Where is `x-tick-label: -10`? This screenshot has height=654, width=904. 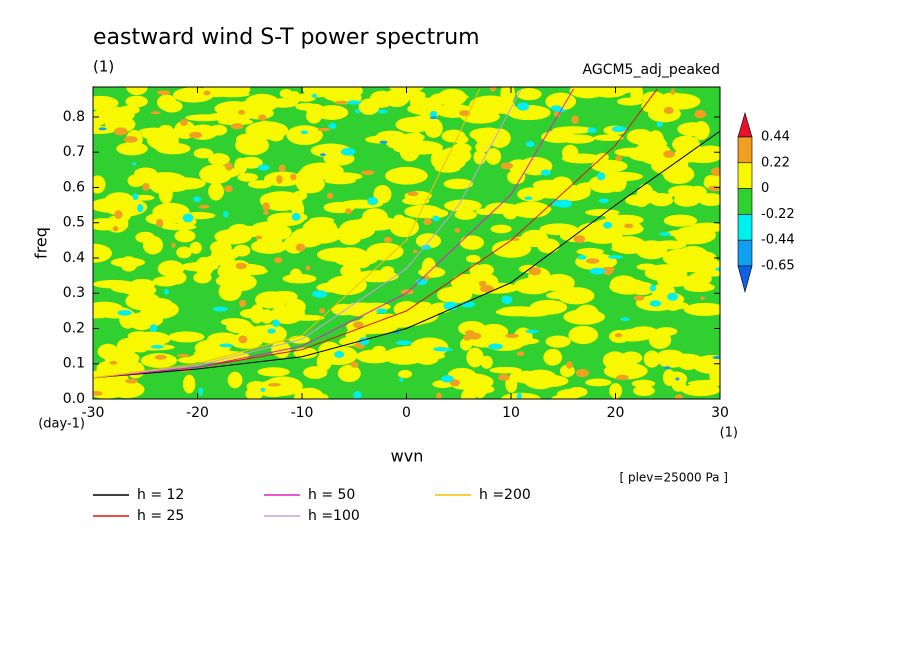
x-tick-label: -10 is located at coordinates (302, 413).